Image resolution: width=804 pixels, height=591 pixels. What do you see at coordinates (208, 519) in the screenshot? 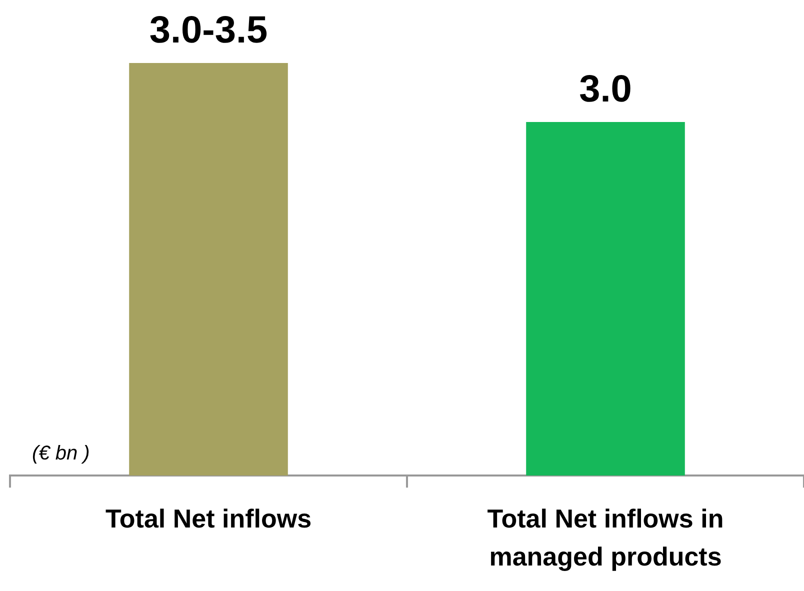
I see `x-tick-label: Total Net inflows` at bounding box center [208, 519].